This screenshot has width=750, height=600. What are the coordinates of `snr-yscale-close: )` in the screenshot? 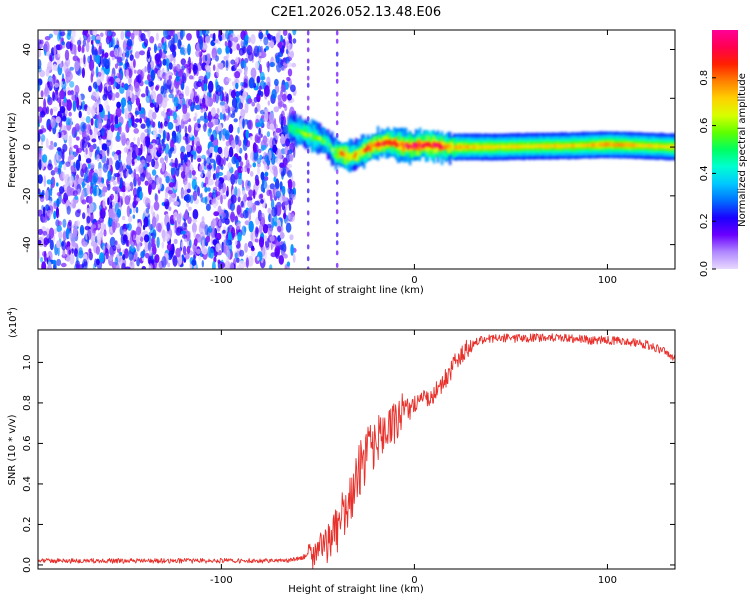 It's located at (13, 309).